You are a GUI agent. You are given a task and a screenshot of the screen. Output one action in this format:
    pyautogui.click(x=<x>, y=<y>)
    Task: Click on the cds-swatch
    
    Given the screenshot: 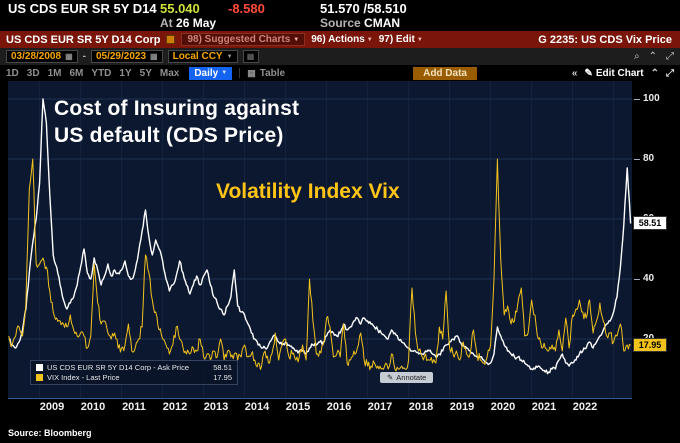 What is the action you would take?
    pyautogui.click(x=39, y=367)
    